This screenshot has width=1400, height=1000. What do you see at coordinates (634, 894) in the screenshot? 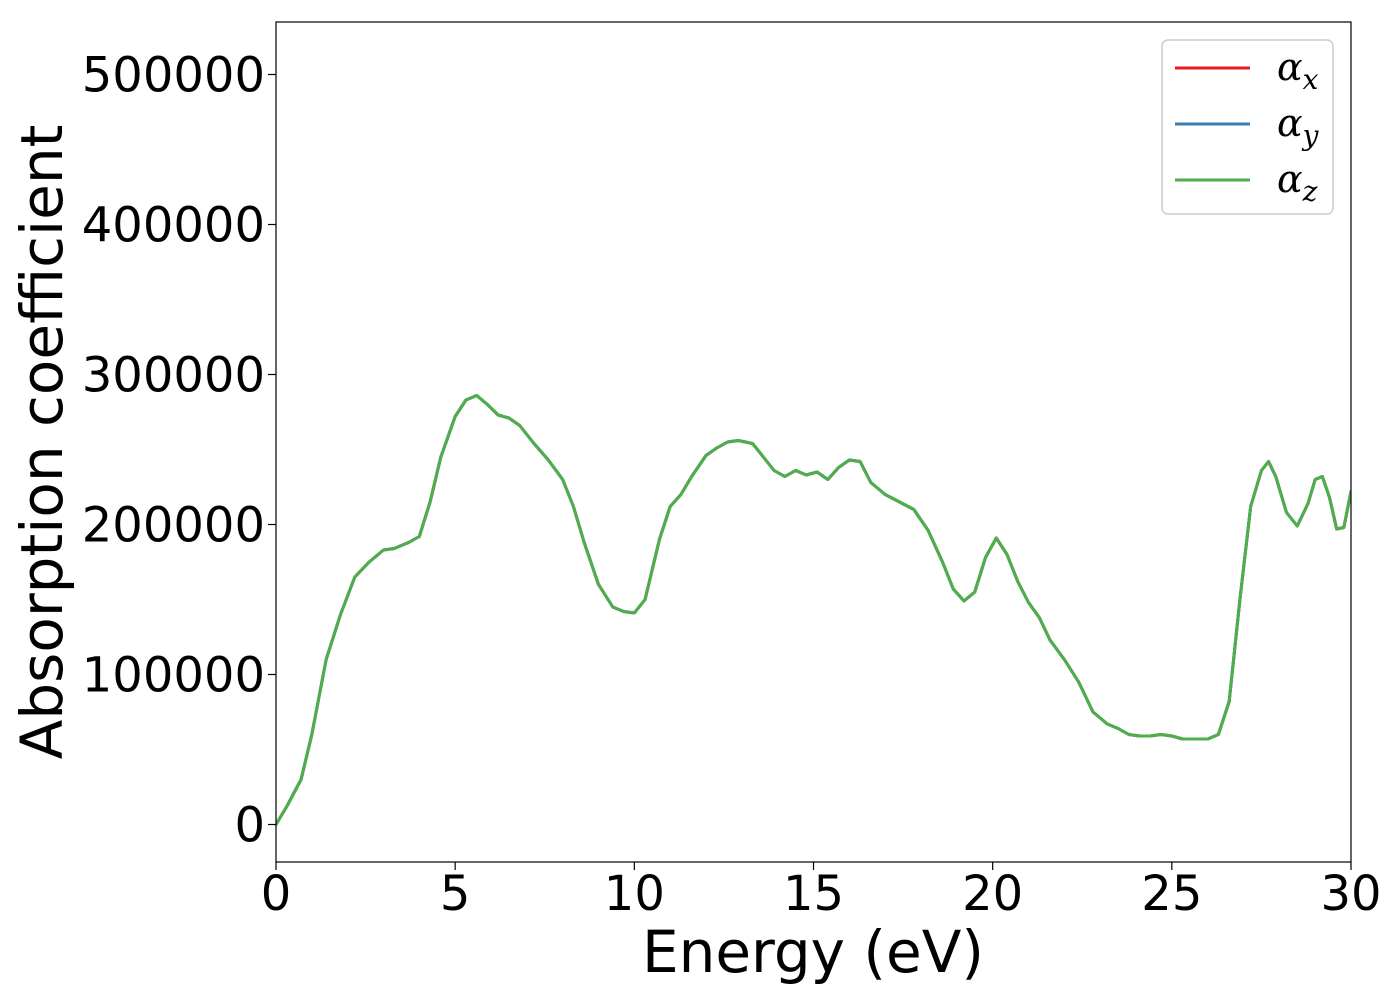
I see `x-tick-label: 10` at bounding box center [634, 894].